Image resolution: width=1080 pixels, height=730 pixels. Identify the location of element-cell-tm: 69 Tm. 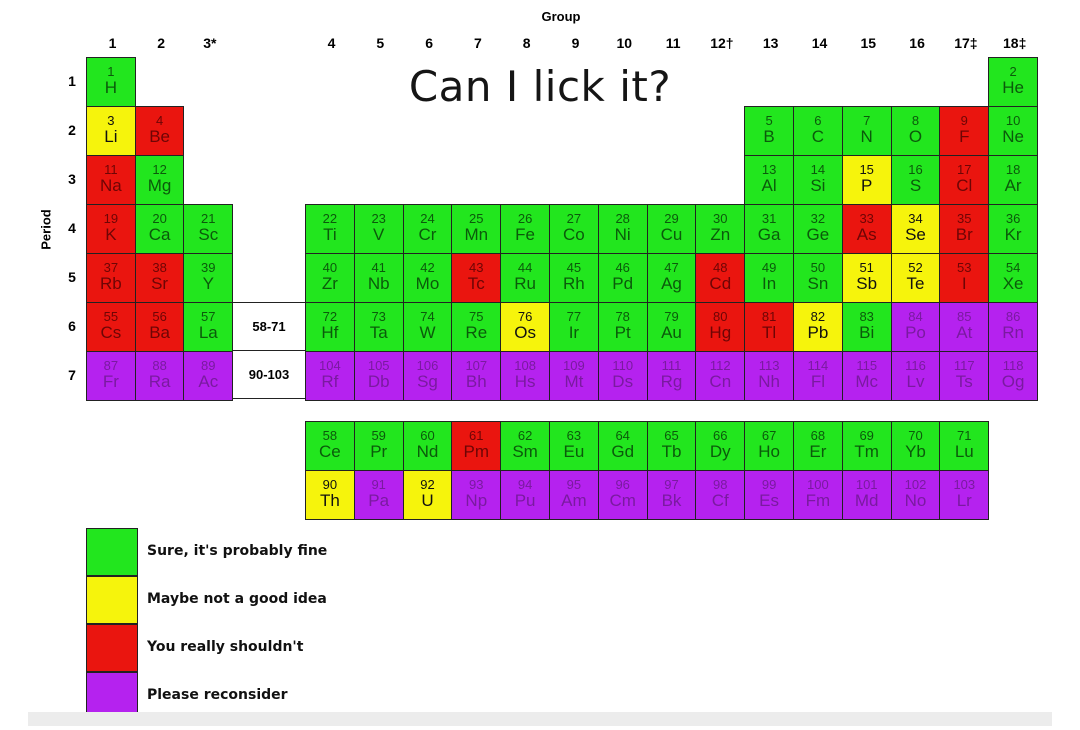
(866, 446).